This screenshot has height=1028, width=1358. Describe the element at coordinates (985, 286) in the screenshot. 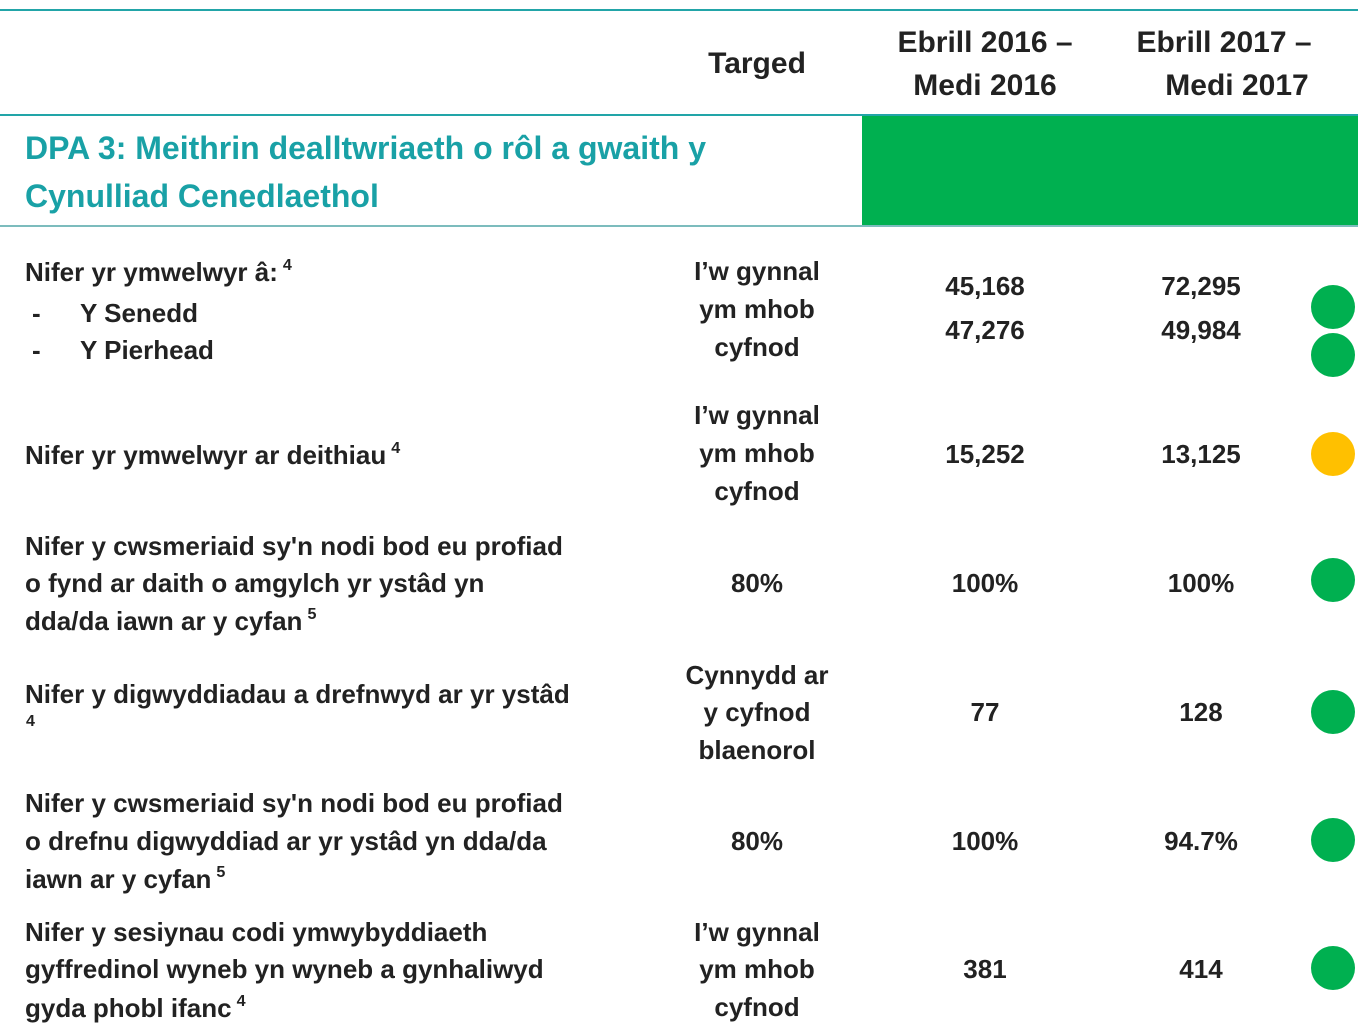

I see `value-2016: 45,168` at that location.